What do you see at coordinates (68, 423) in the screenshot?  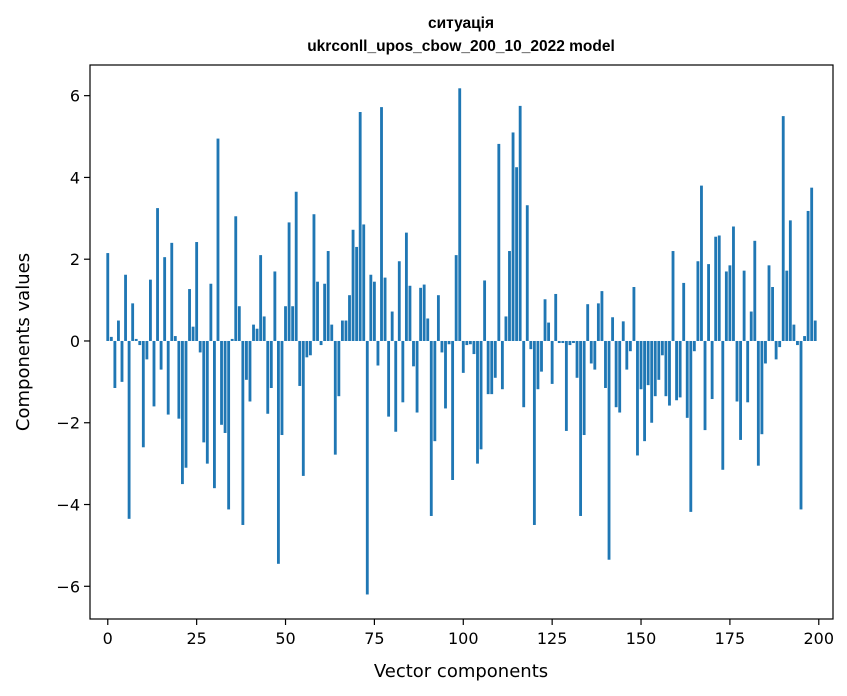 I see `y-tick-label: −2` at bounding box center [68, 423].